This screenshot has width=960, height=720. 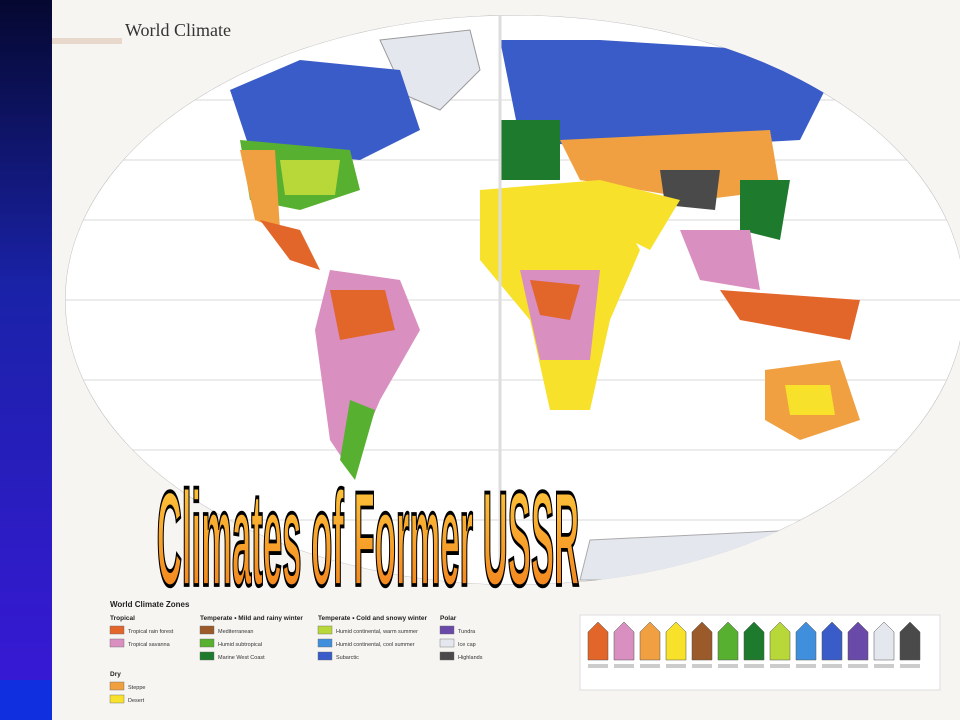 What do you see at coordinates (347, 658) in the screenshot?
I see `legend-label: Subarctic` at bounding box center [347, 658].